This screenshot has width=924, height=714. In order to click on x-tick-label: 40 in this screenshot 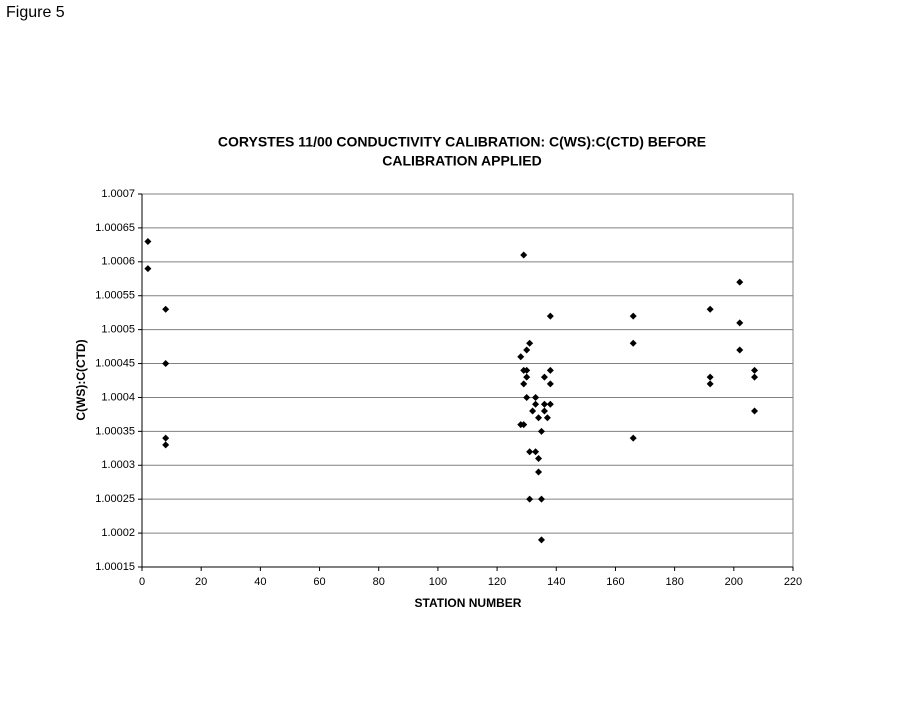, I will do `click(260, 582)`.